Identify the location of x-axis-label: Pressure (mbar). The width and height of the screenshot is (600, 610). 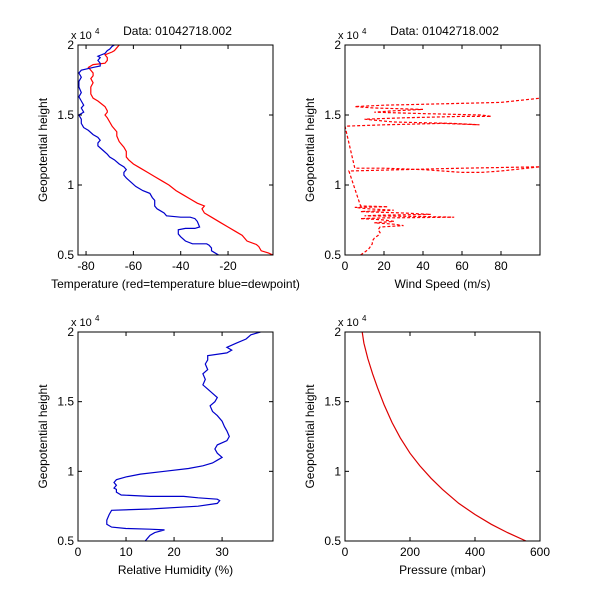
(442, 570).